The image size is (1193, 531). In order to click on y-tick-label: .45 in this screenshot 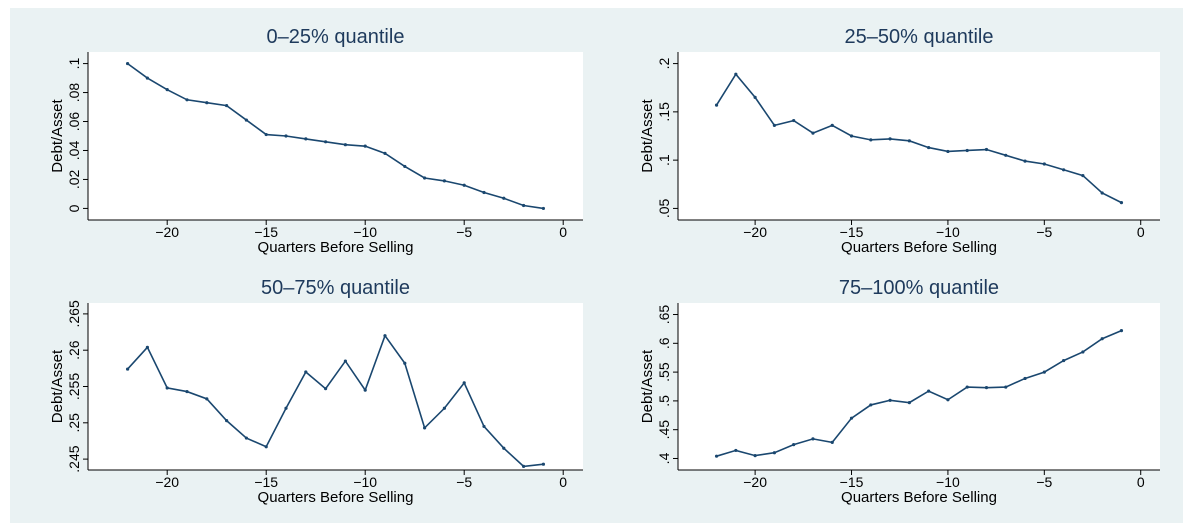, I will do `click(664, 430)`.